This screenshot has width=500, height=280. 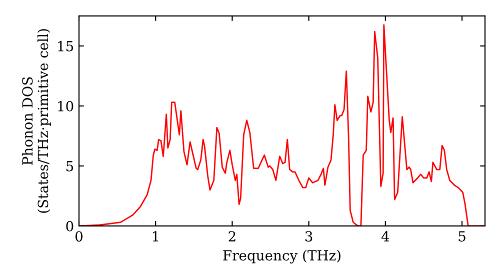 What do you see at coordinates (308, 236) in the screenshot?
I see `x-tick-label: 3` at bounding box center [308, 236].